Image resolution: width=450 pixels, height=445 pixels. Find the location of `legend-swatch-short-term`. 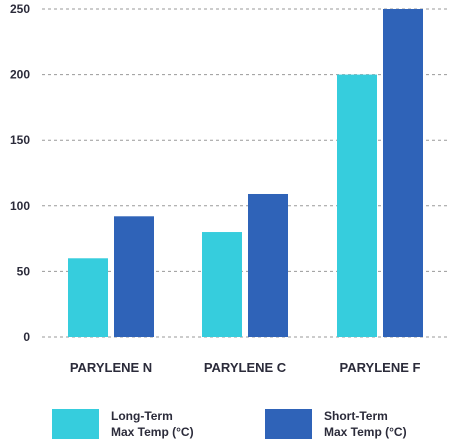

legend-swatch-short-term is located at coordinates (288, 424).